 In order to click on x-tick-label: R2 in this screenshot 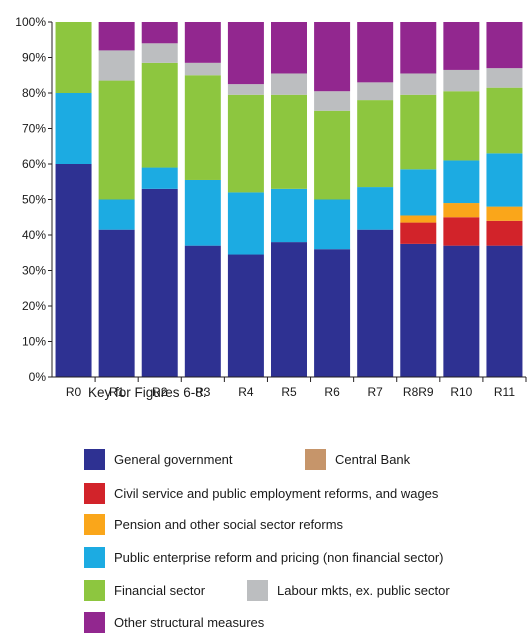, I will do `click(160, 392)`.